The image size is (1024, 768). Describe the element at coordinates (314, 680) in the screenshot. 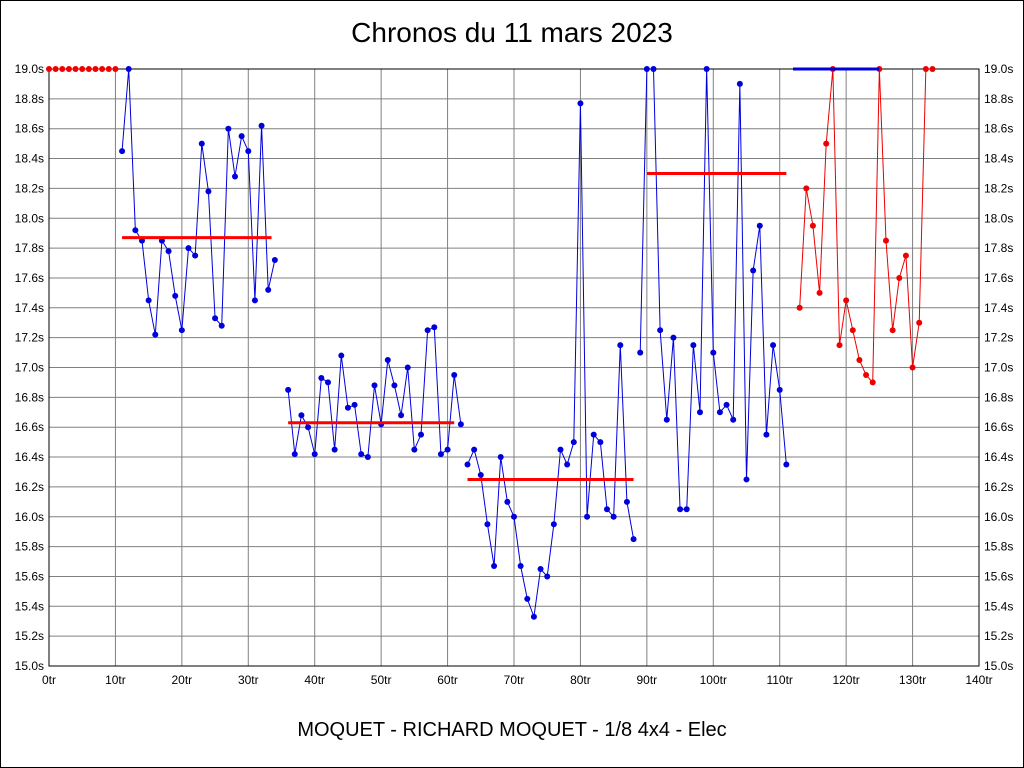

I see `x-tick-label: 40tr` at that location.